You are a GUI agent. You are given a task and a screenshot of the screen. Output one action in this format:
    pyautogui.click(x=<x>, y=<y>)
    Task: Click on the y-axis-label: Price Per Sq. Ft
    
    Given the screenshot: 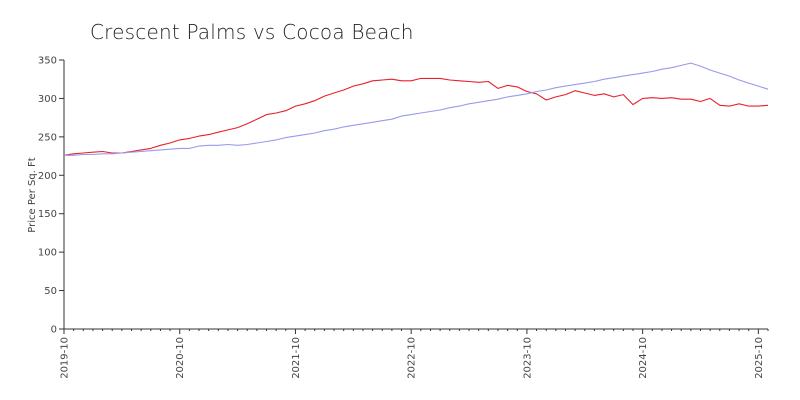 What is the action you would take?
    pyautogui.click(x=32, y=194)
    